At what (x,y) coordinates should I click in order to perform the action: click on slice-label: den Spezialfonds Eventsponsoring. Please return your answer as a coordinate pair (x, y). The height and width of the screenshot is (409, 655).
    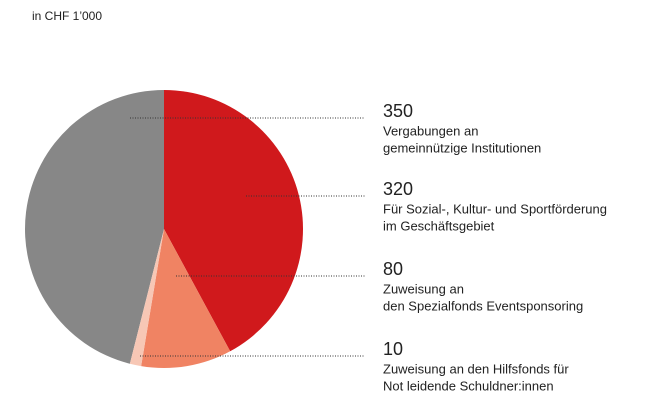
    Looking at the image, I should click on (483, 305).